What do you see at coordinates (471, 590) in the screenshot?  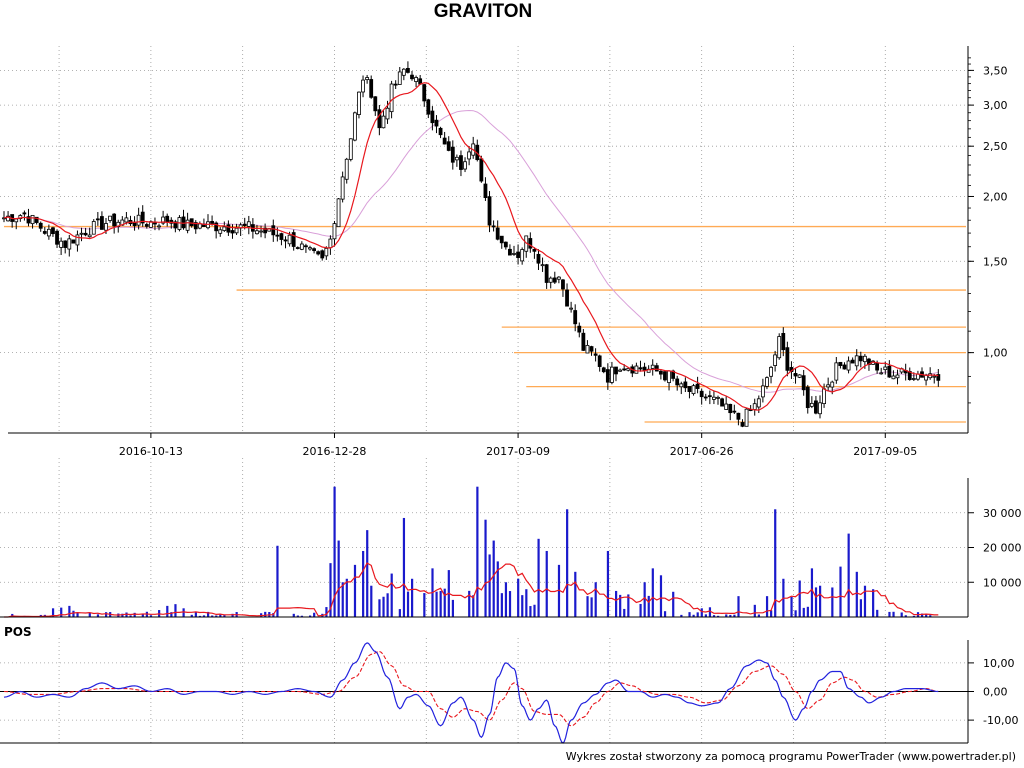 I see `volume-ma-line` at bounding box center [471, 590].